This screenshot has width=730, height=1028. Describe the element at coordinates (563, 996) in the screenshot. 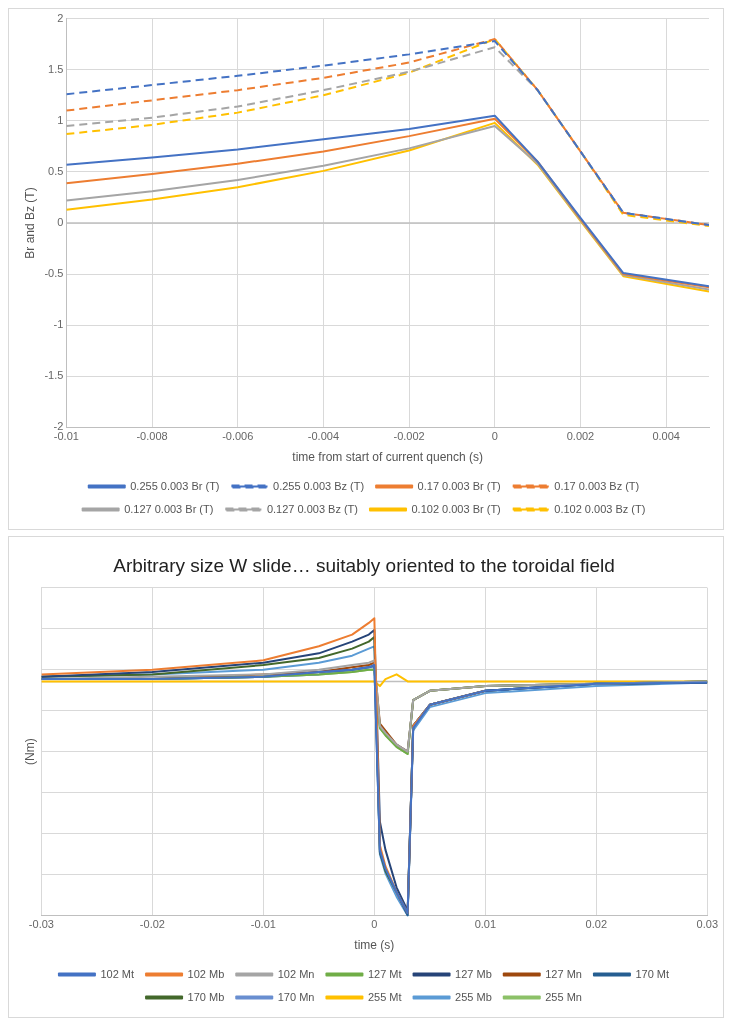

I see `legend-label: 255 Mn` at that location.